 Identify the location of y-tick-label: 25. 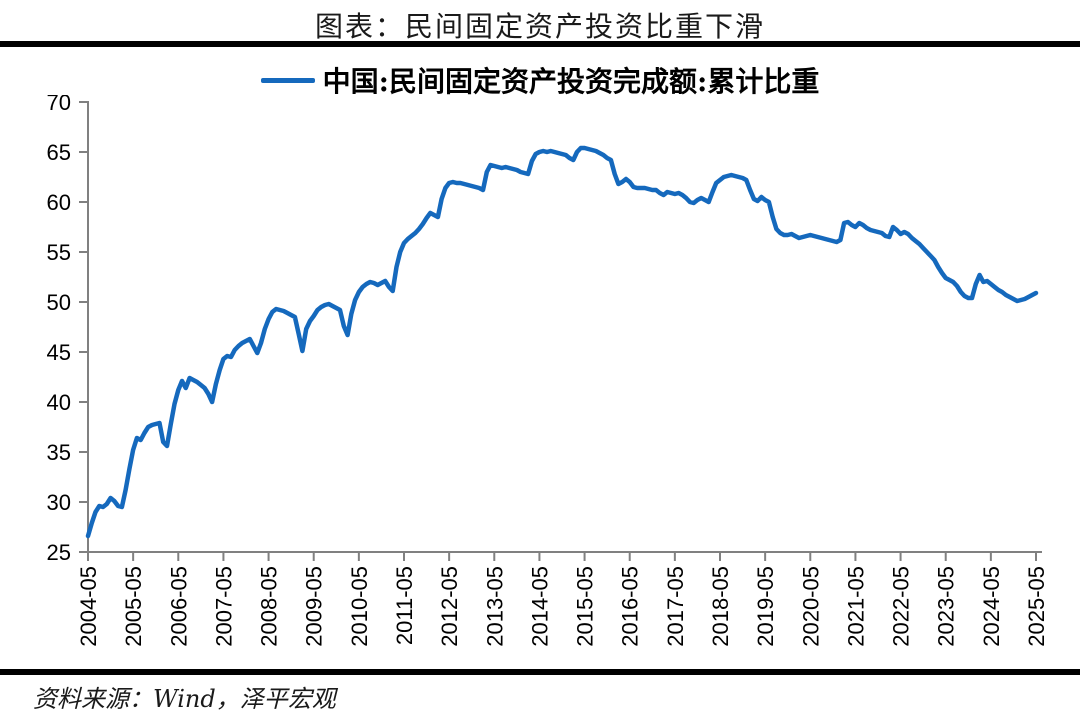
(59, 552).